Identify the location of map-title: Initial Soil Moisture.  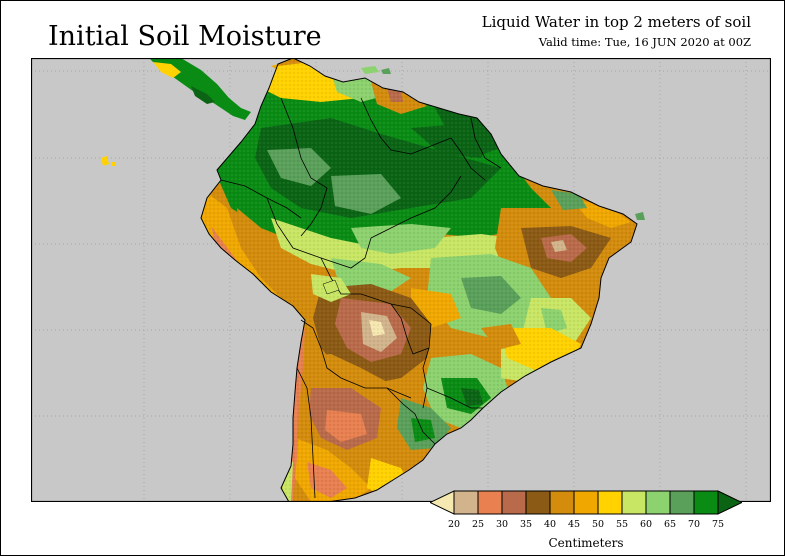
(185, 36).